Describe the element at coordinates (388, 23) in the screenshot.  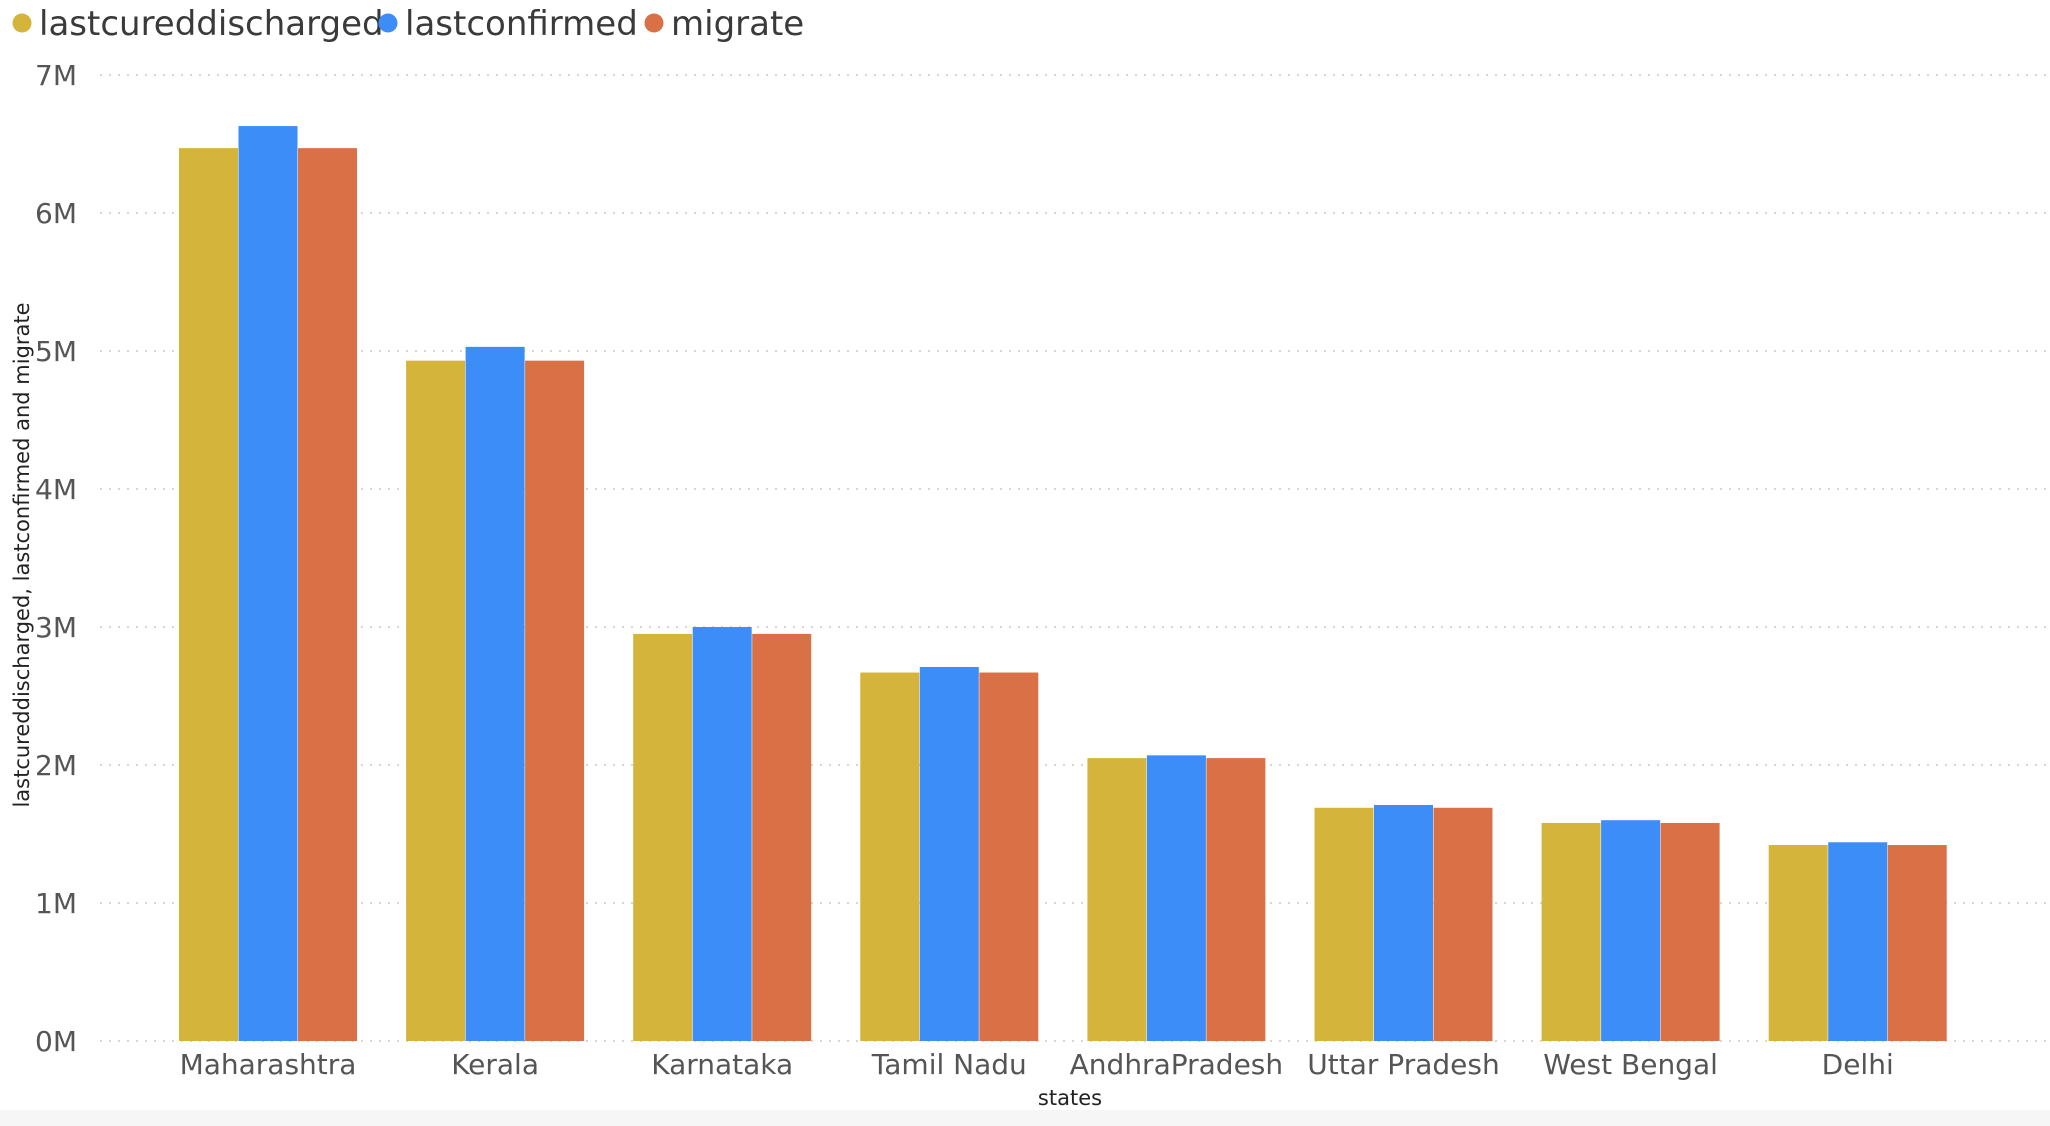
I see `legend-marker-lastconfirmed` at that location.